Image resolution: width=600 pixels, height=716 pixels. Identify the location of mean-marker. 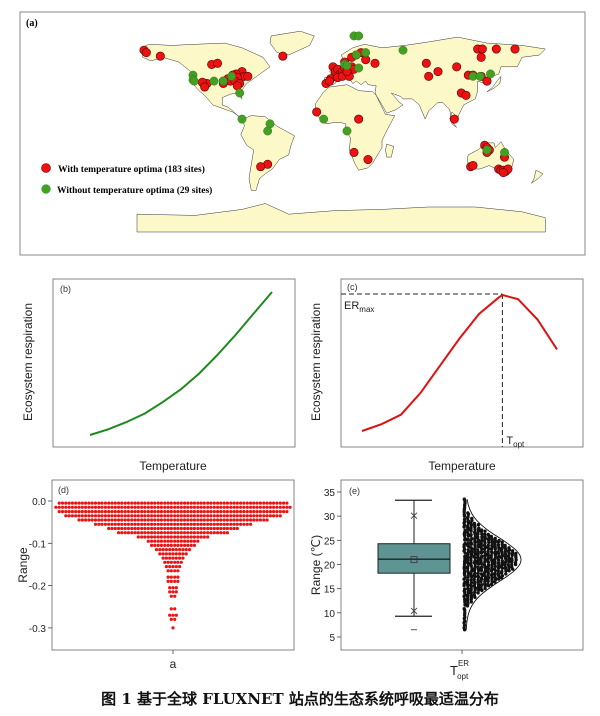
(414, 560).